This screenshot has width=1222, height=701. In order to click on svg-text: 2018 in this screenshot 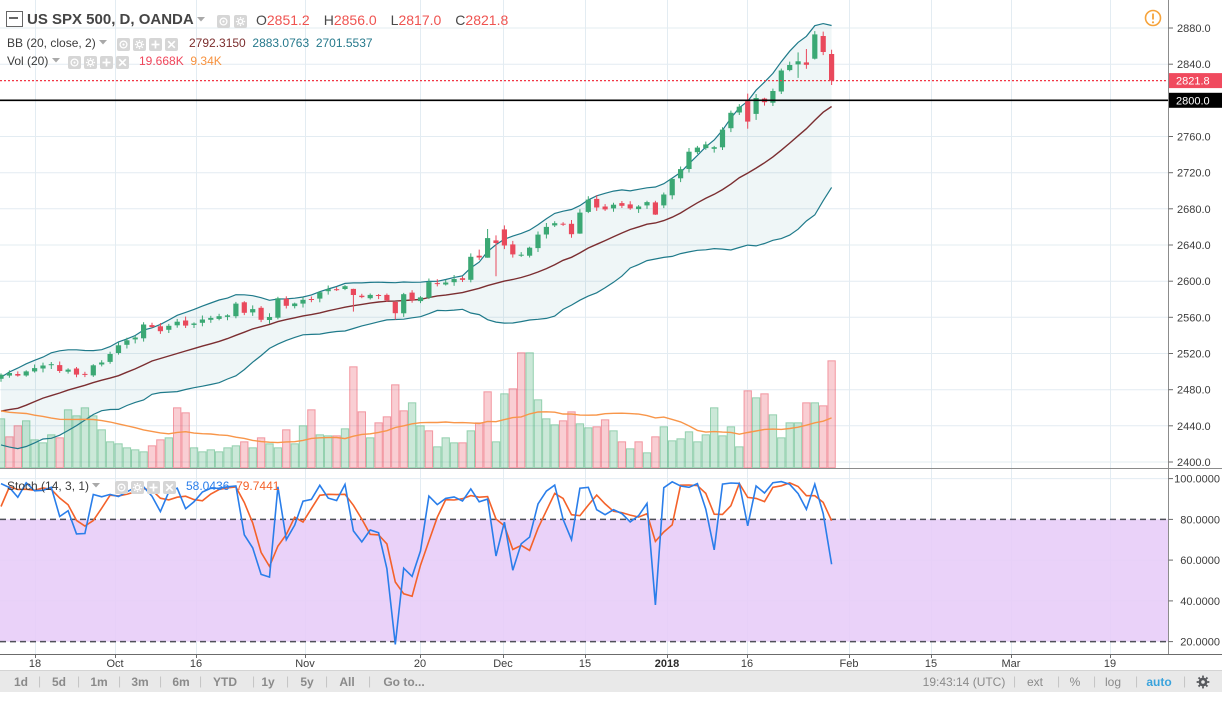, I will do `click(667, 664)`.